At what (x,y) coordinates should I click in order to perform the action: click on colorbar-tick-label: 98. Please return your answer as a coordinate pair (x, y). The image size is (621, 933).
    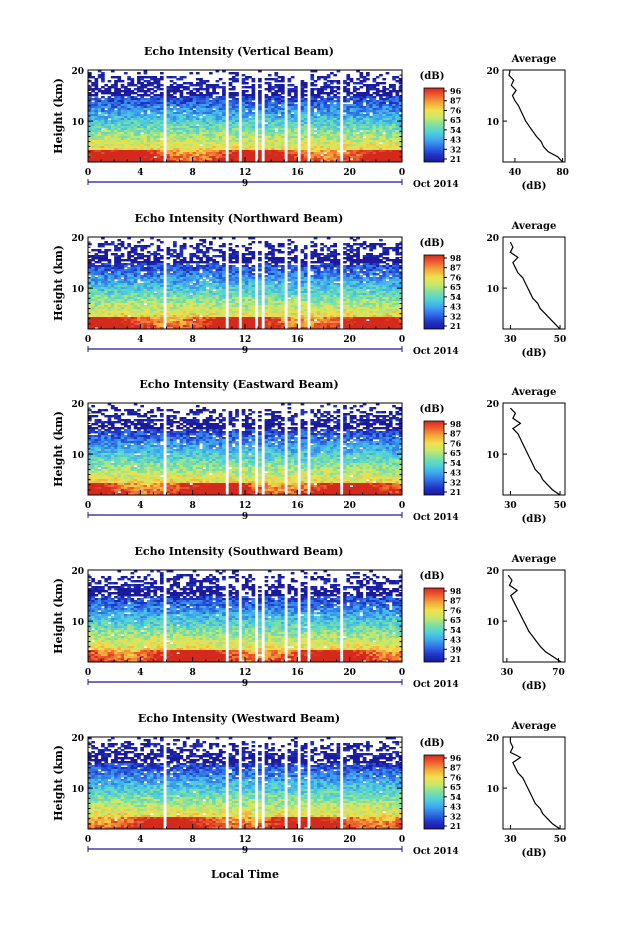
    Looking at the image, I should click on (456, 258).